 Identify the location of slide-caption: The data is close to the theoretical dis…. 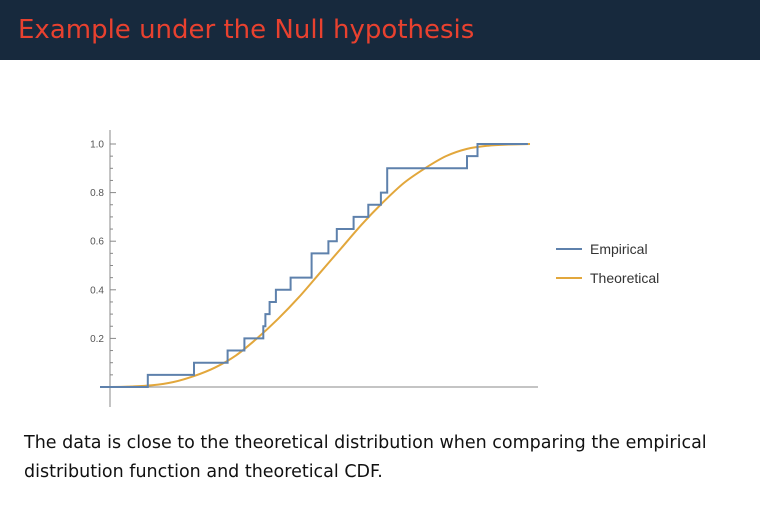
(365, 457).